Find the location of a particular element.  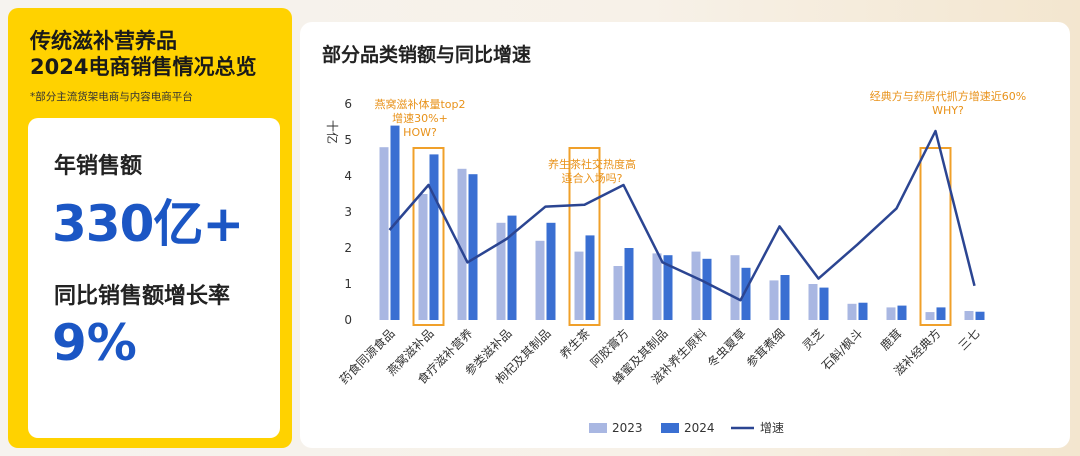

summary-title-line1: 传统滋补营养品 is located at coordinates (103, 41).